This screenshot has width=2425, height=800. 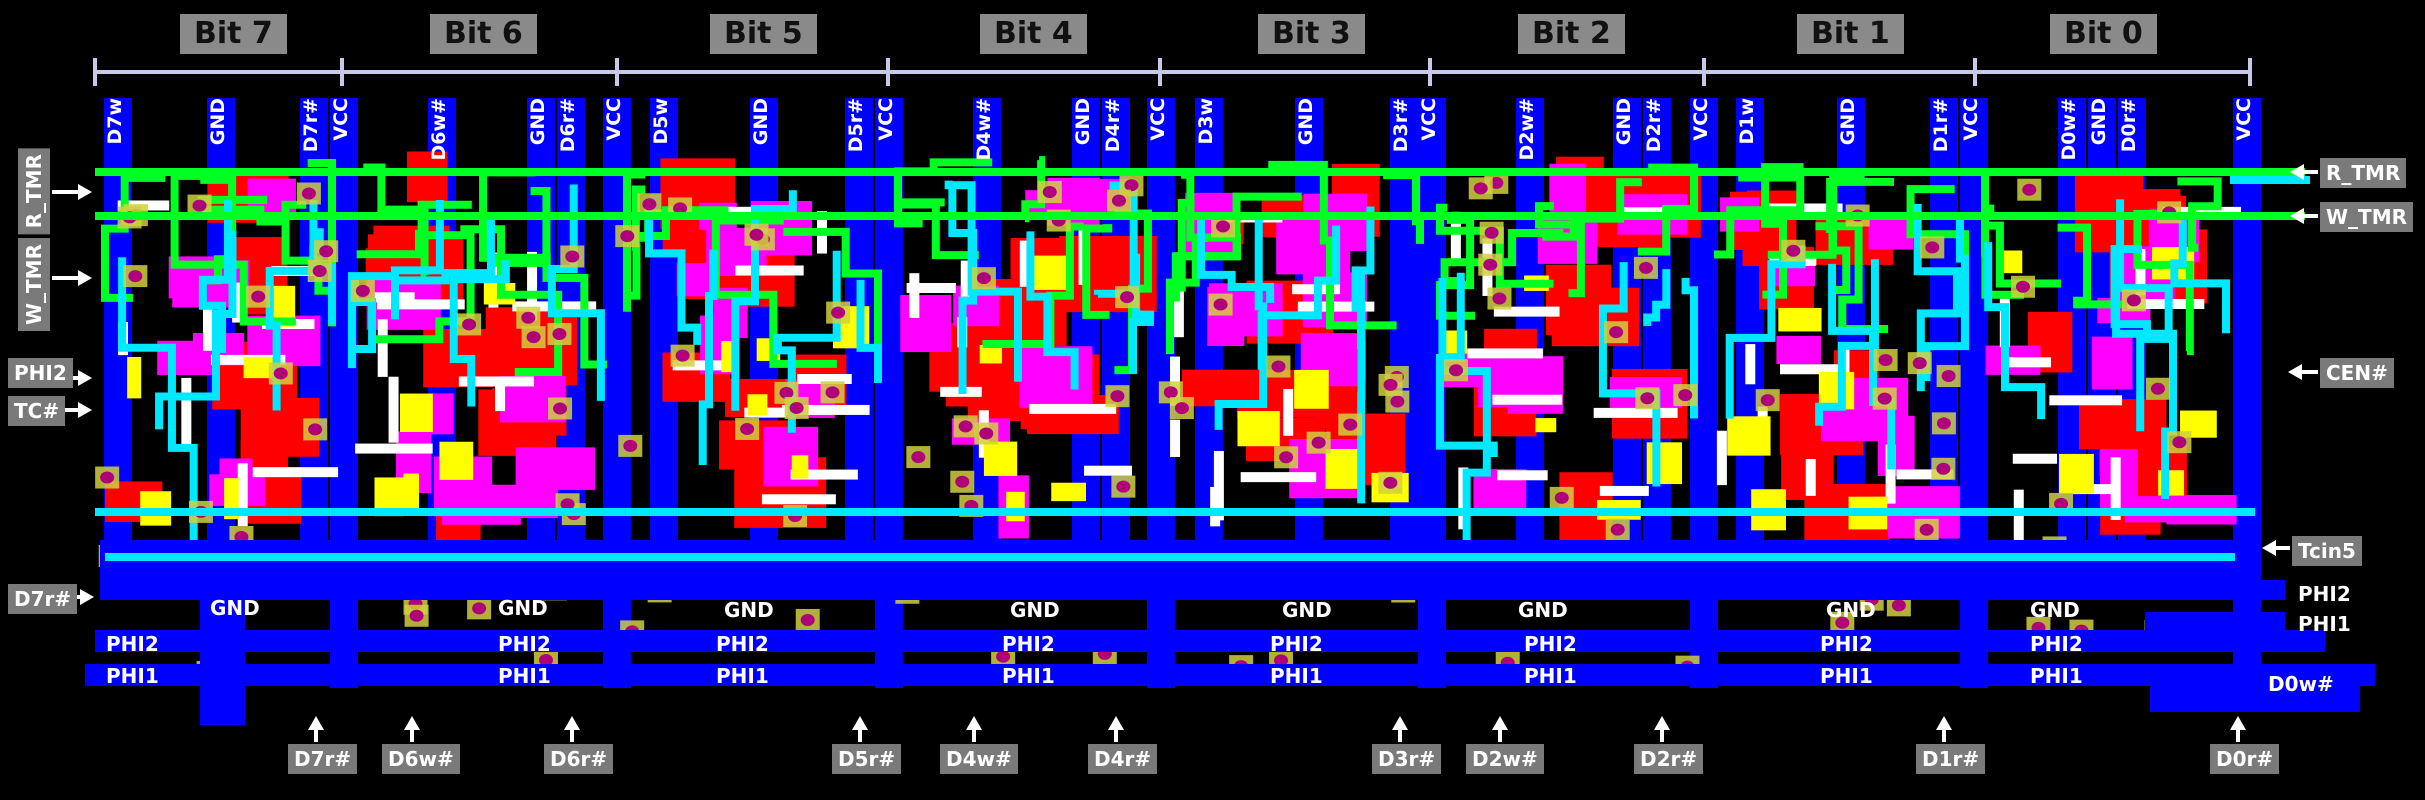 What do you see at coordinates (979, 759) in the screenshot?
I see `bottom-label-d4w: D4w#` at bounding box center [979, 759].